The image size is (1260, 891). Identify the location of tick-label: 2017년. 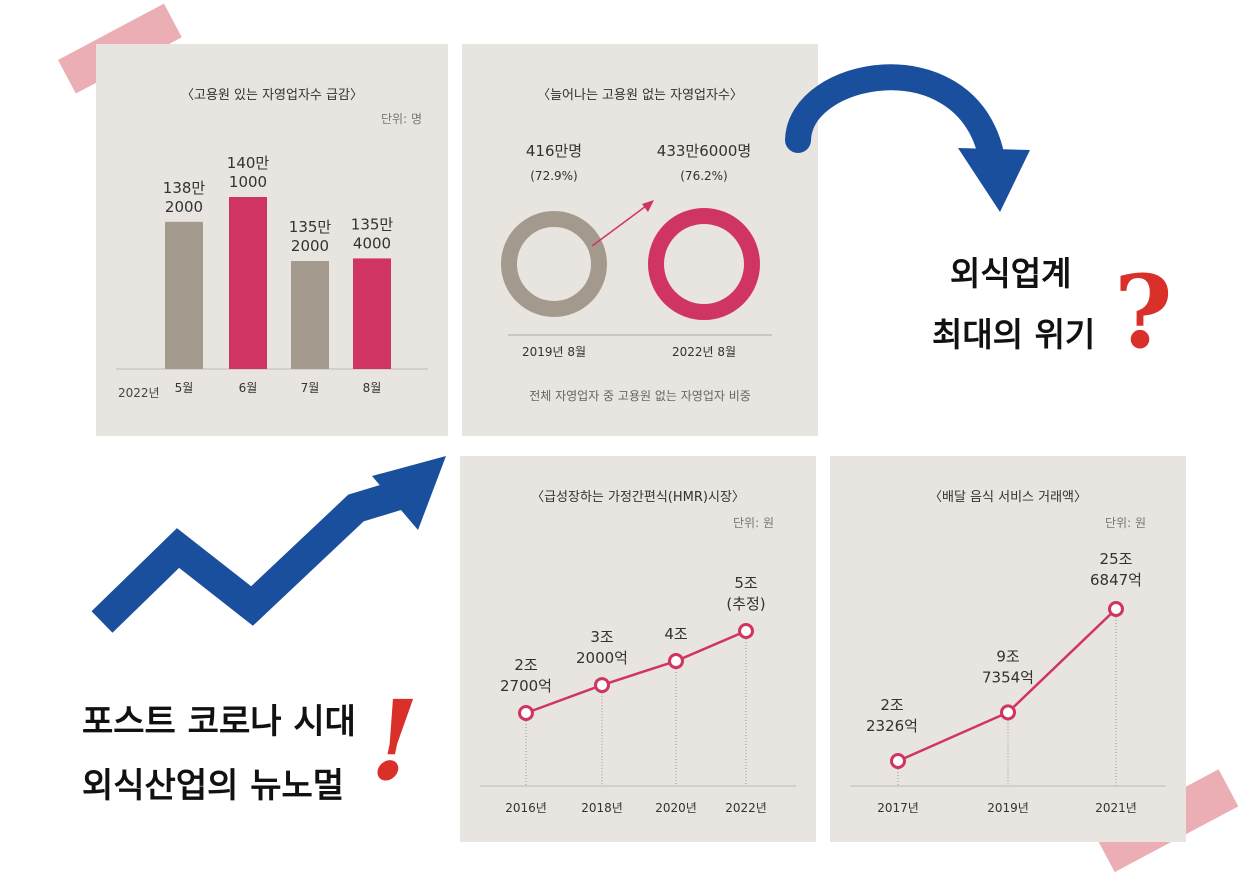
(898, 808).